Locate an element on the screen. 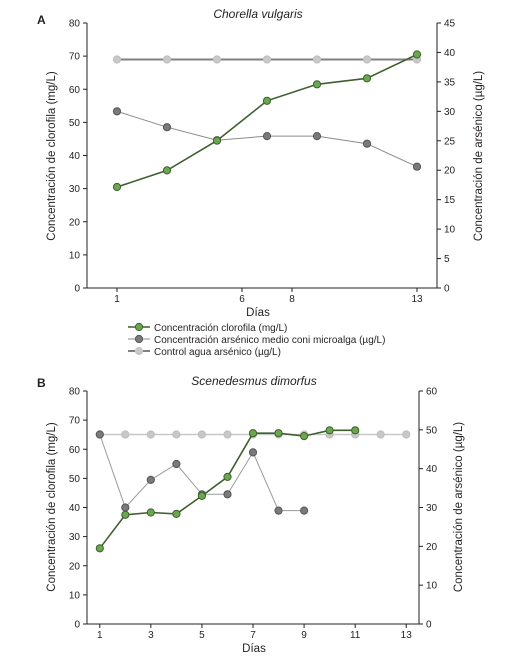 Image resolution: width=528 pixels, height=662 pixels. panel-b-x-tick-label: 13 is located at coordinates (407, 635).